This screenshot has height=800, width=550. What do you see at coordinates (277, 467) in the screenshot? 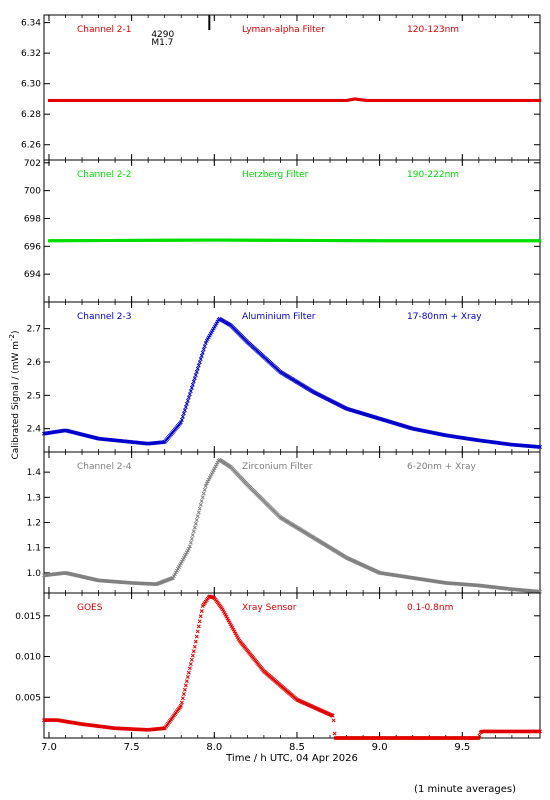
I see `filter-label: Zirconium Filter` at bounding box center [277, 467].